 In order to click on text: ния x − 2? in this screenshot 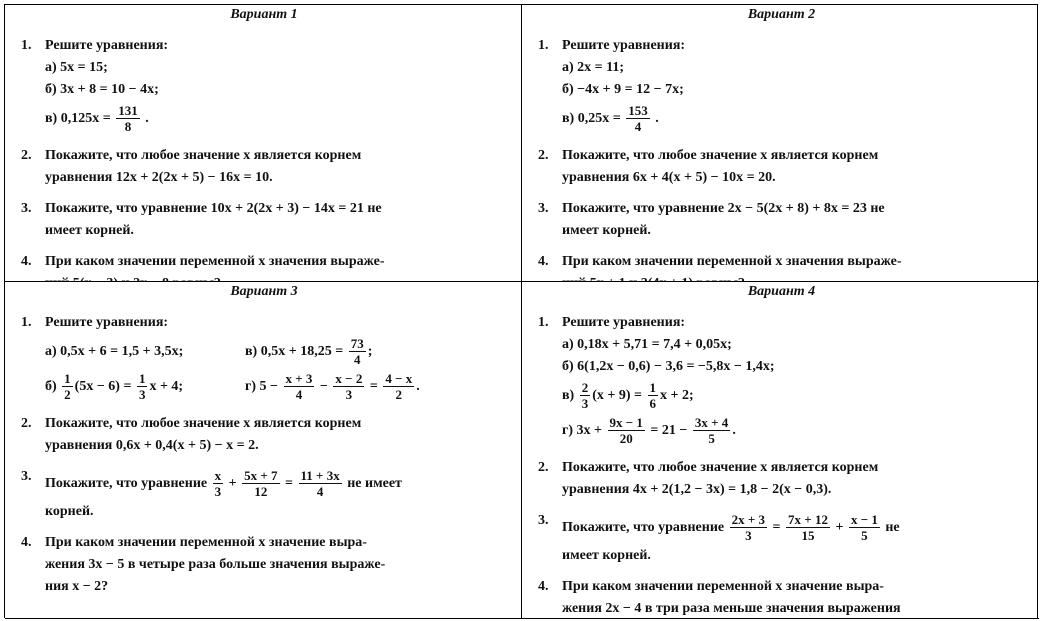, I will do `click(77, 586)`.